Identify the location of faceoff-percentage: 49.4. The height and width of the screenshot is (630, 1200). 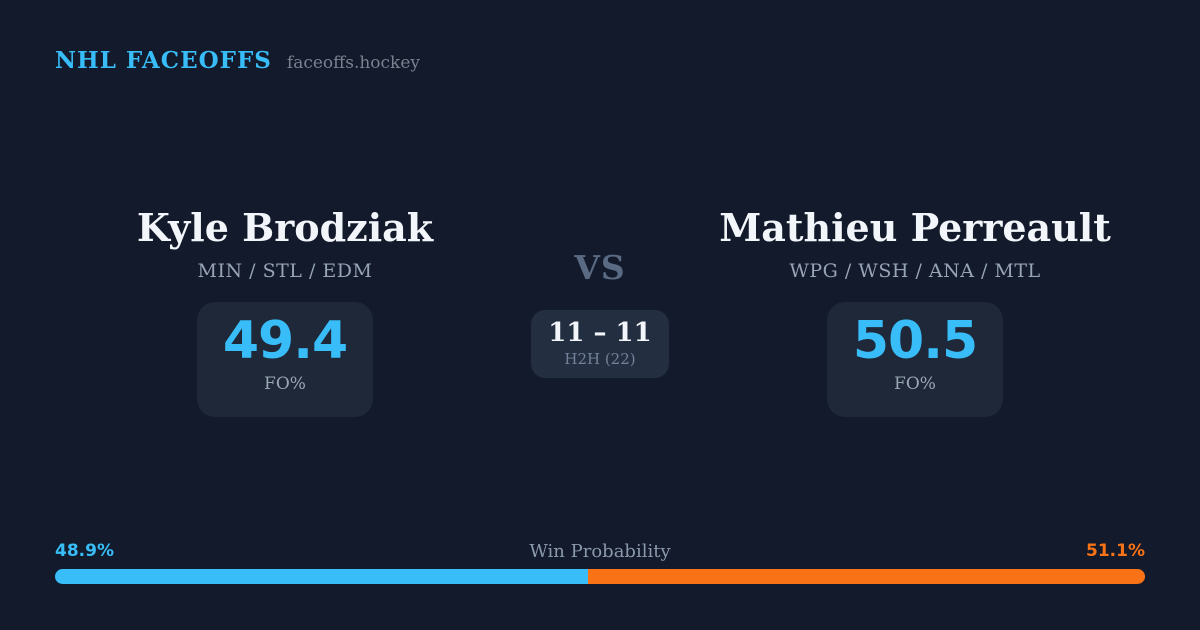
(285, 341).